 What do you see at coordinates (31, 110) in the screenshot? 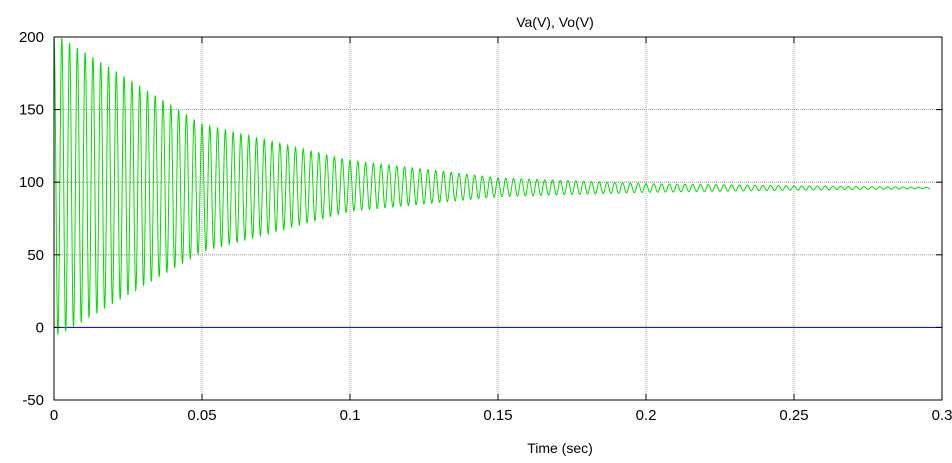
I see `y-tick-label: 150` at bounding box center [31, 110].